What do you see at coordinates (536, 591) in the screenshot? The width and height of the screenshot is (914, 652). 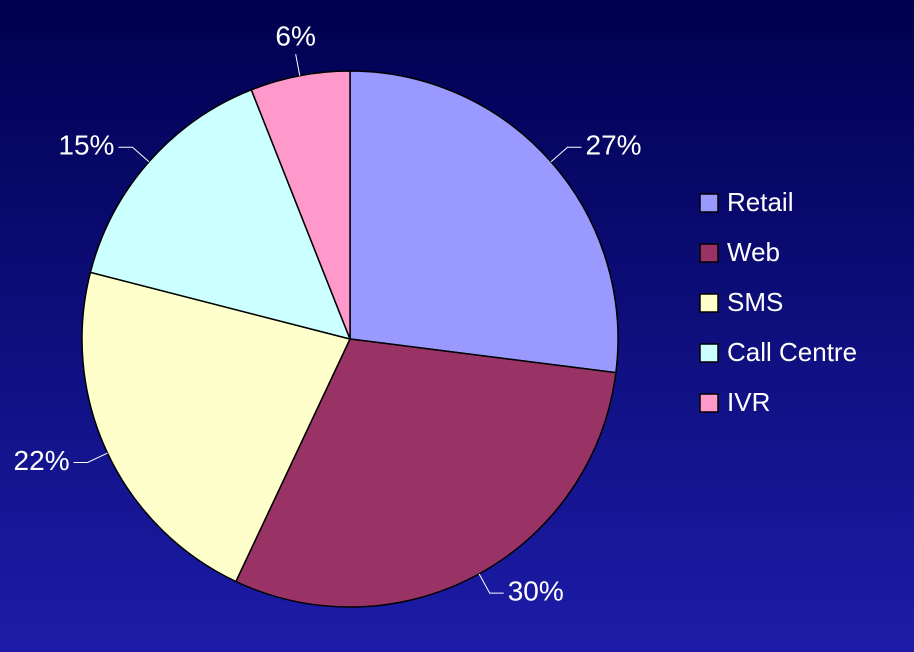 I see `data-label: 30%` at bounding box center [536, 591].